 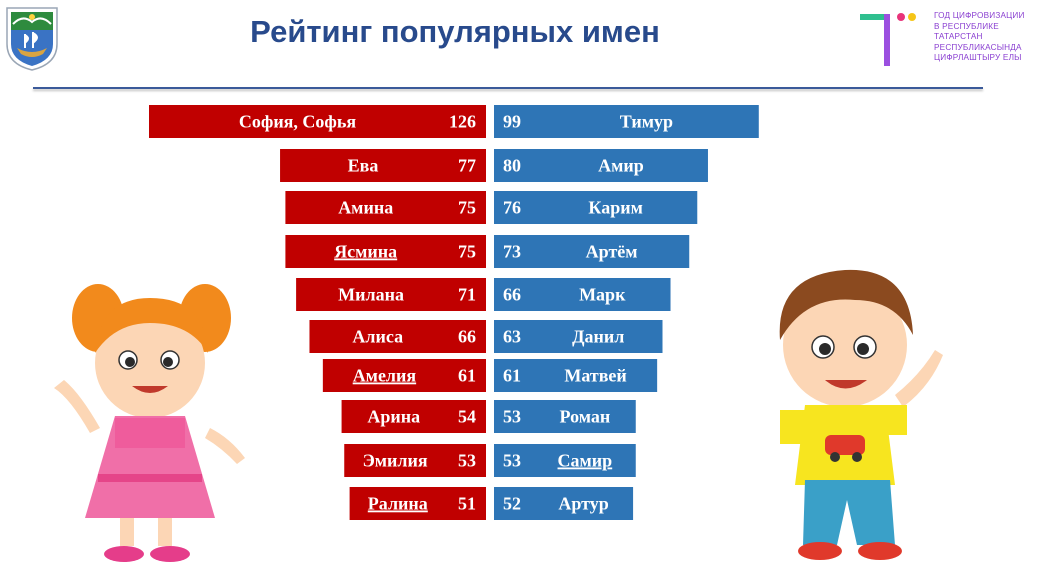 What do you see at coordinates (363, 166) in the screenshot?
I see `girl-name-label: Ева` at bounding box center [363, 166].